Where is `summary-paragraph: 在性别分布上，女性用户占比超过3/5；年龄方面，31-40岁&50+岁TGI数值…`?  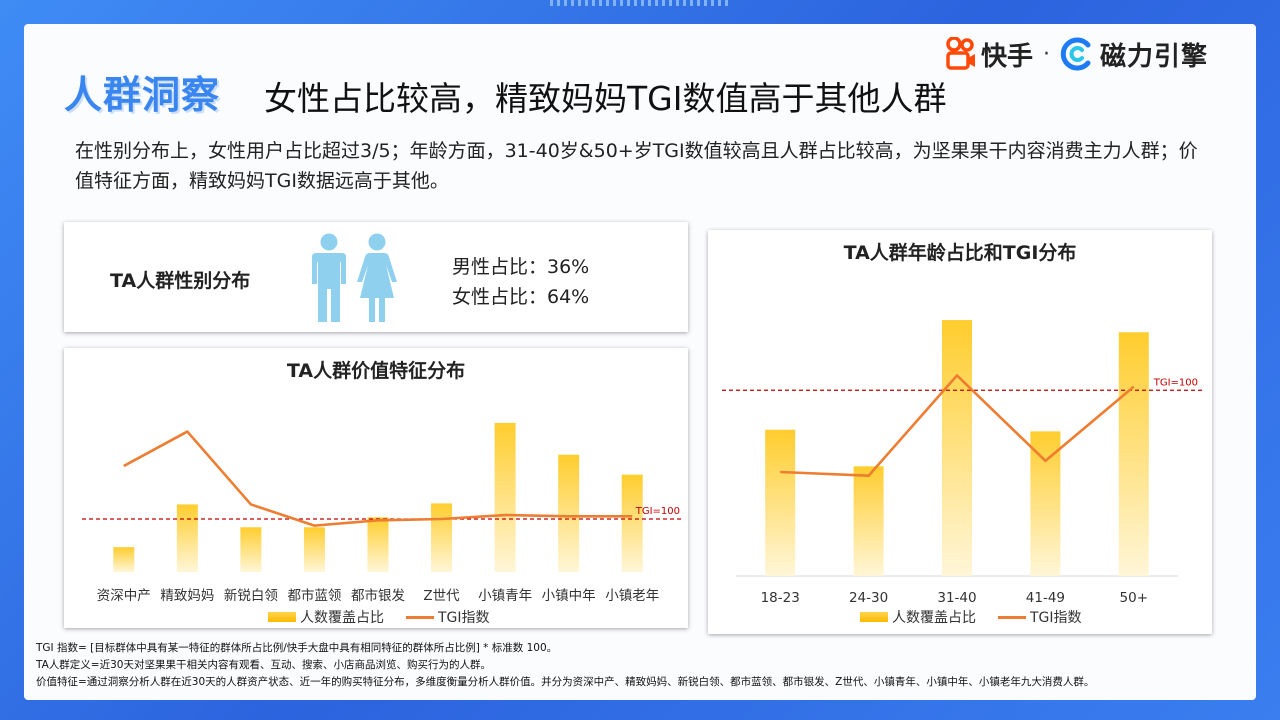 summary-paragraph: 在性别分布上，女性用户占比超过3/5；年龄方面，31-40岁&50+岁TGI数值… is located at coordinates (636, 166).